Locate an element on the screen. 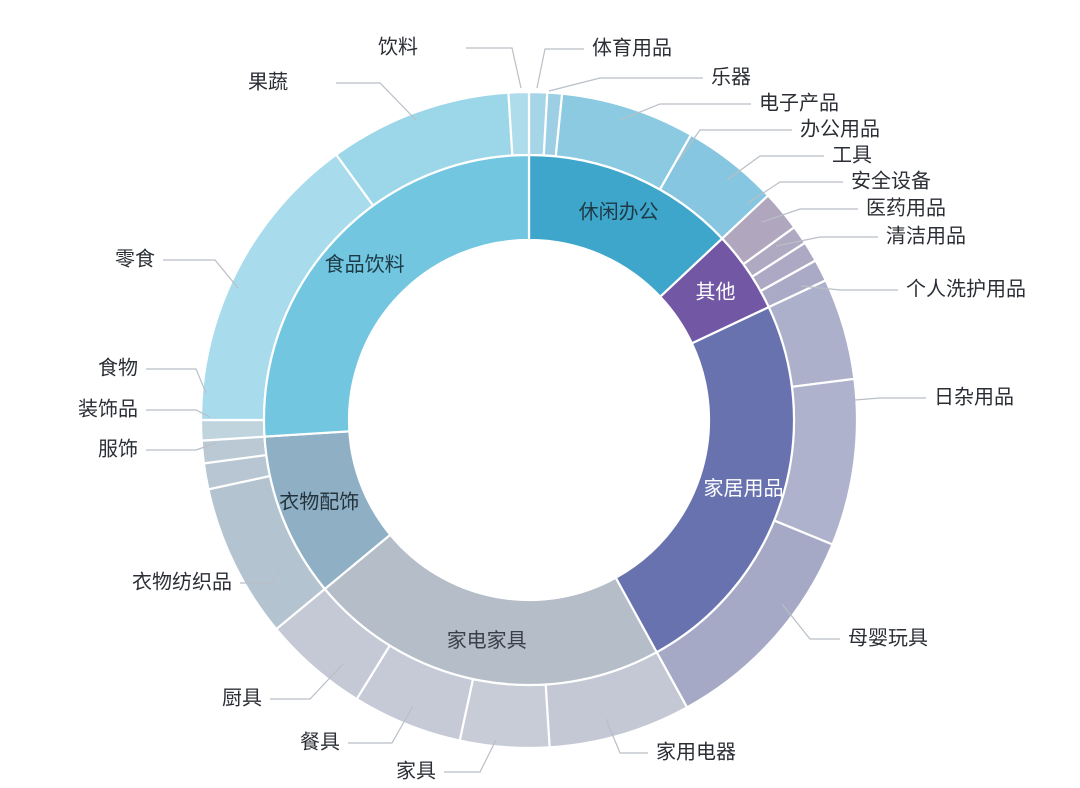  outer-ring-callout-label: 零食 is located at coordinates (135, 258).